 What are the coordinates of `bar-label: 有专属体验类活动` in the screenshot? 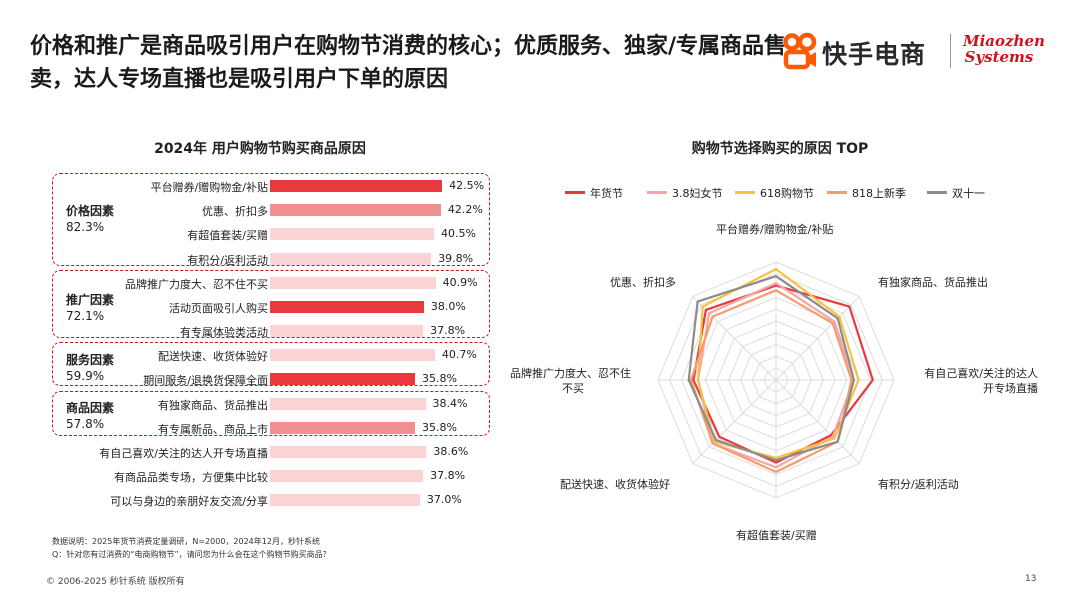 It's located at (224, 332).